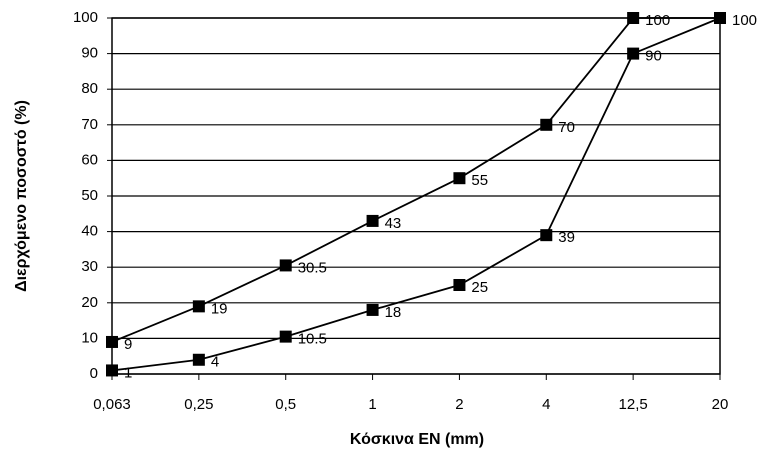  What do you see at coordinates (89, 337) in the screenshot?
I see `y-tick-label: 10` at bounding box center [89, 337].